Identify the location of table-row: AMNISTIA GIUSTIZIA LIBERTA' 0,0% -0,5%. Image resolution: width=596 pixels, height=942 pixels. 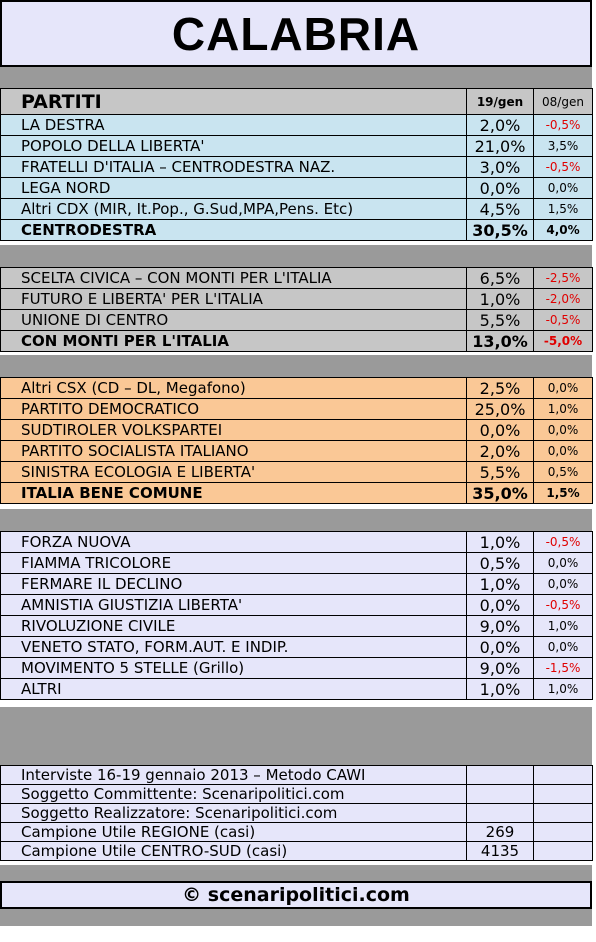
(296, 605).